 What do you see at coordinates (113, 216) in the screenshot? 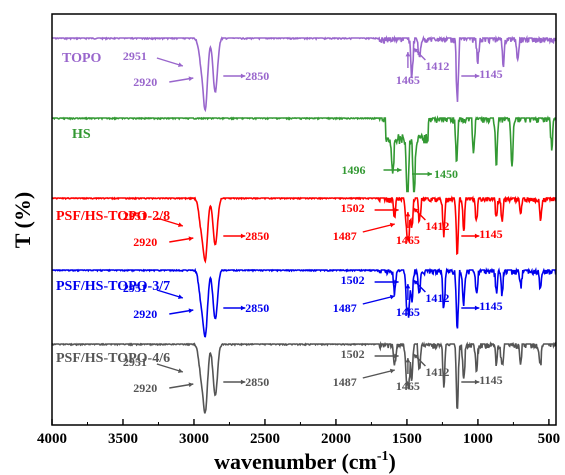
I see `series-label-2: PSF/HS-TOPO-2/8` at bounding box center [113, 216].